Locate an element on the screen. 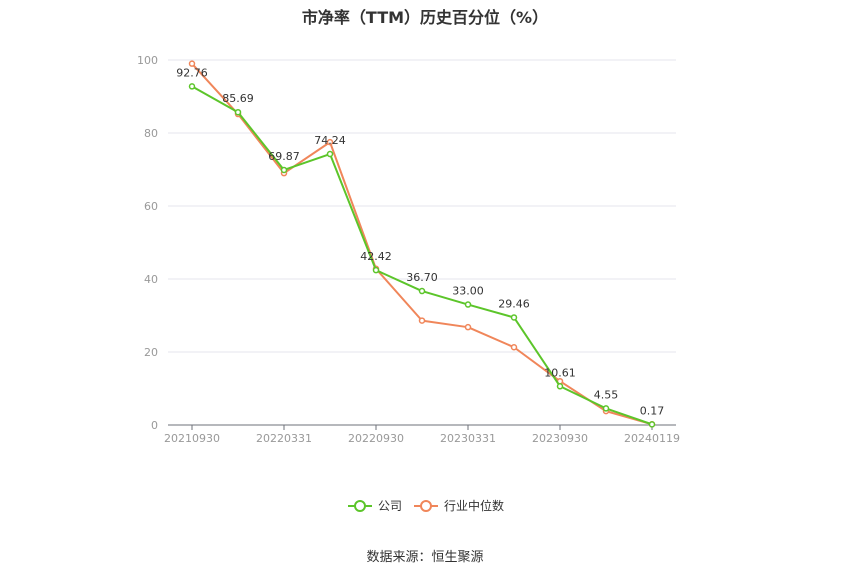 This screenshot has width=850, height=575. data-label: 85.69 is located at coordinates (238, 98).